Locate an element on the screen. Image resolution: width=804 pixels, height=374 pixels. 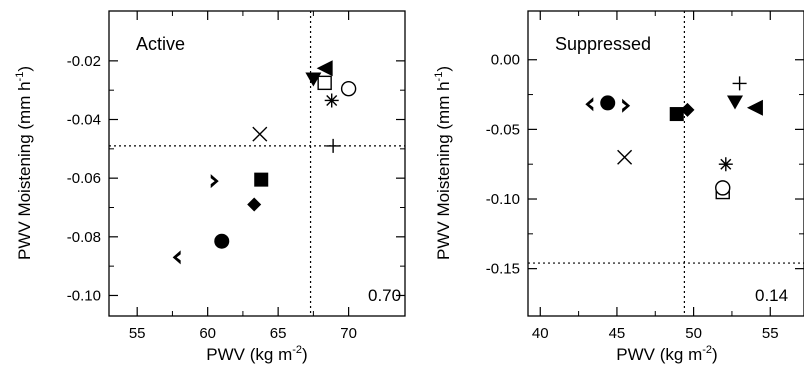
y-tick-label: -0.08 is located at coordinates (84, 237).